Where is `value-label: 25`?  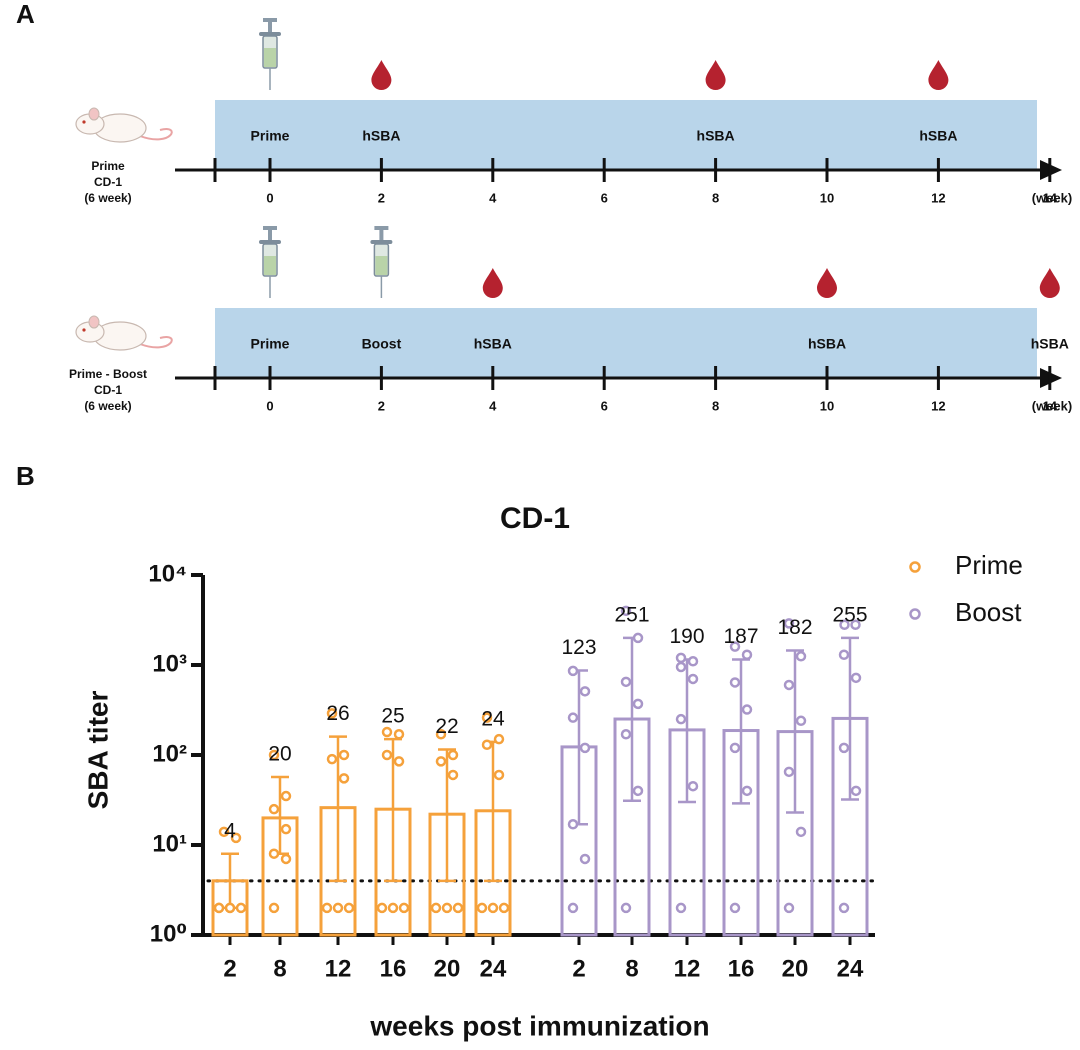 value-label: 25 is located at coordinates (392, 716).